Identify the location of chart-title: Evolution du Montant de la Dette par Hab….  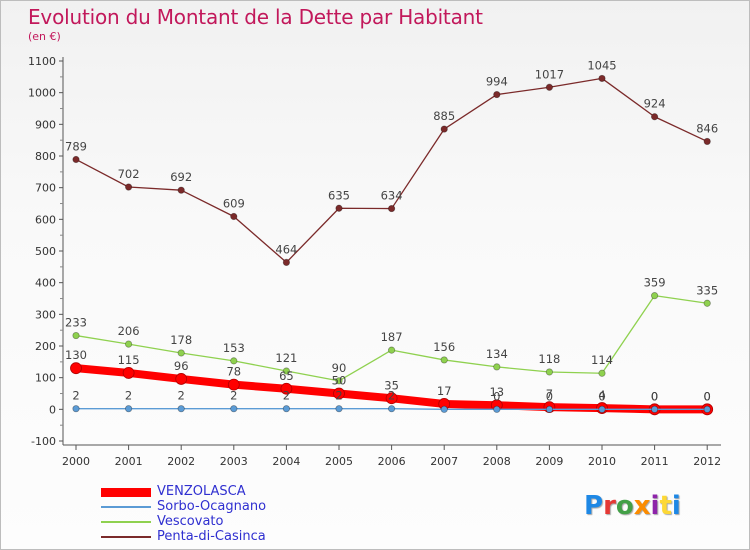
(255, 17).